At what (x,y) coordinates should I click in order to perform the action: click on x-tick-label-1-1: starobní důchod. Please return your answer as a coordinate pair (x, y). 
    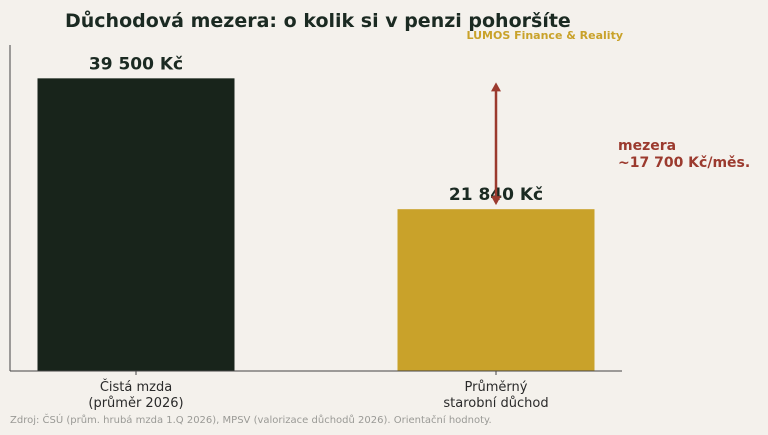
    Looking at the image, I should click on (495, 403).